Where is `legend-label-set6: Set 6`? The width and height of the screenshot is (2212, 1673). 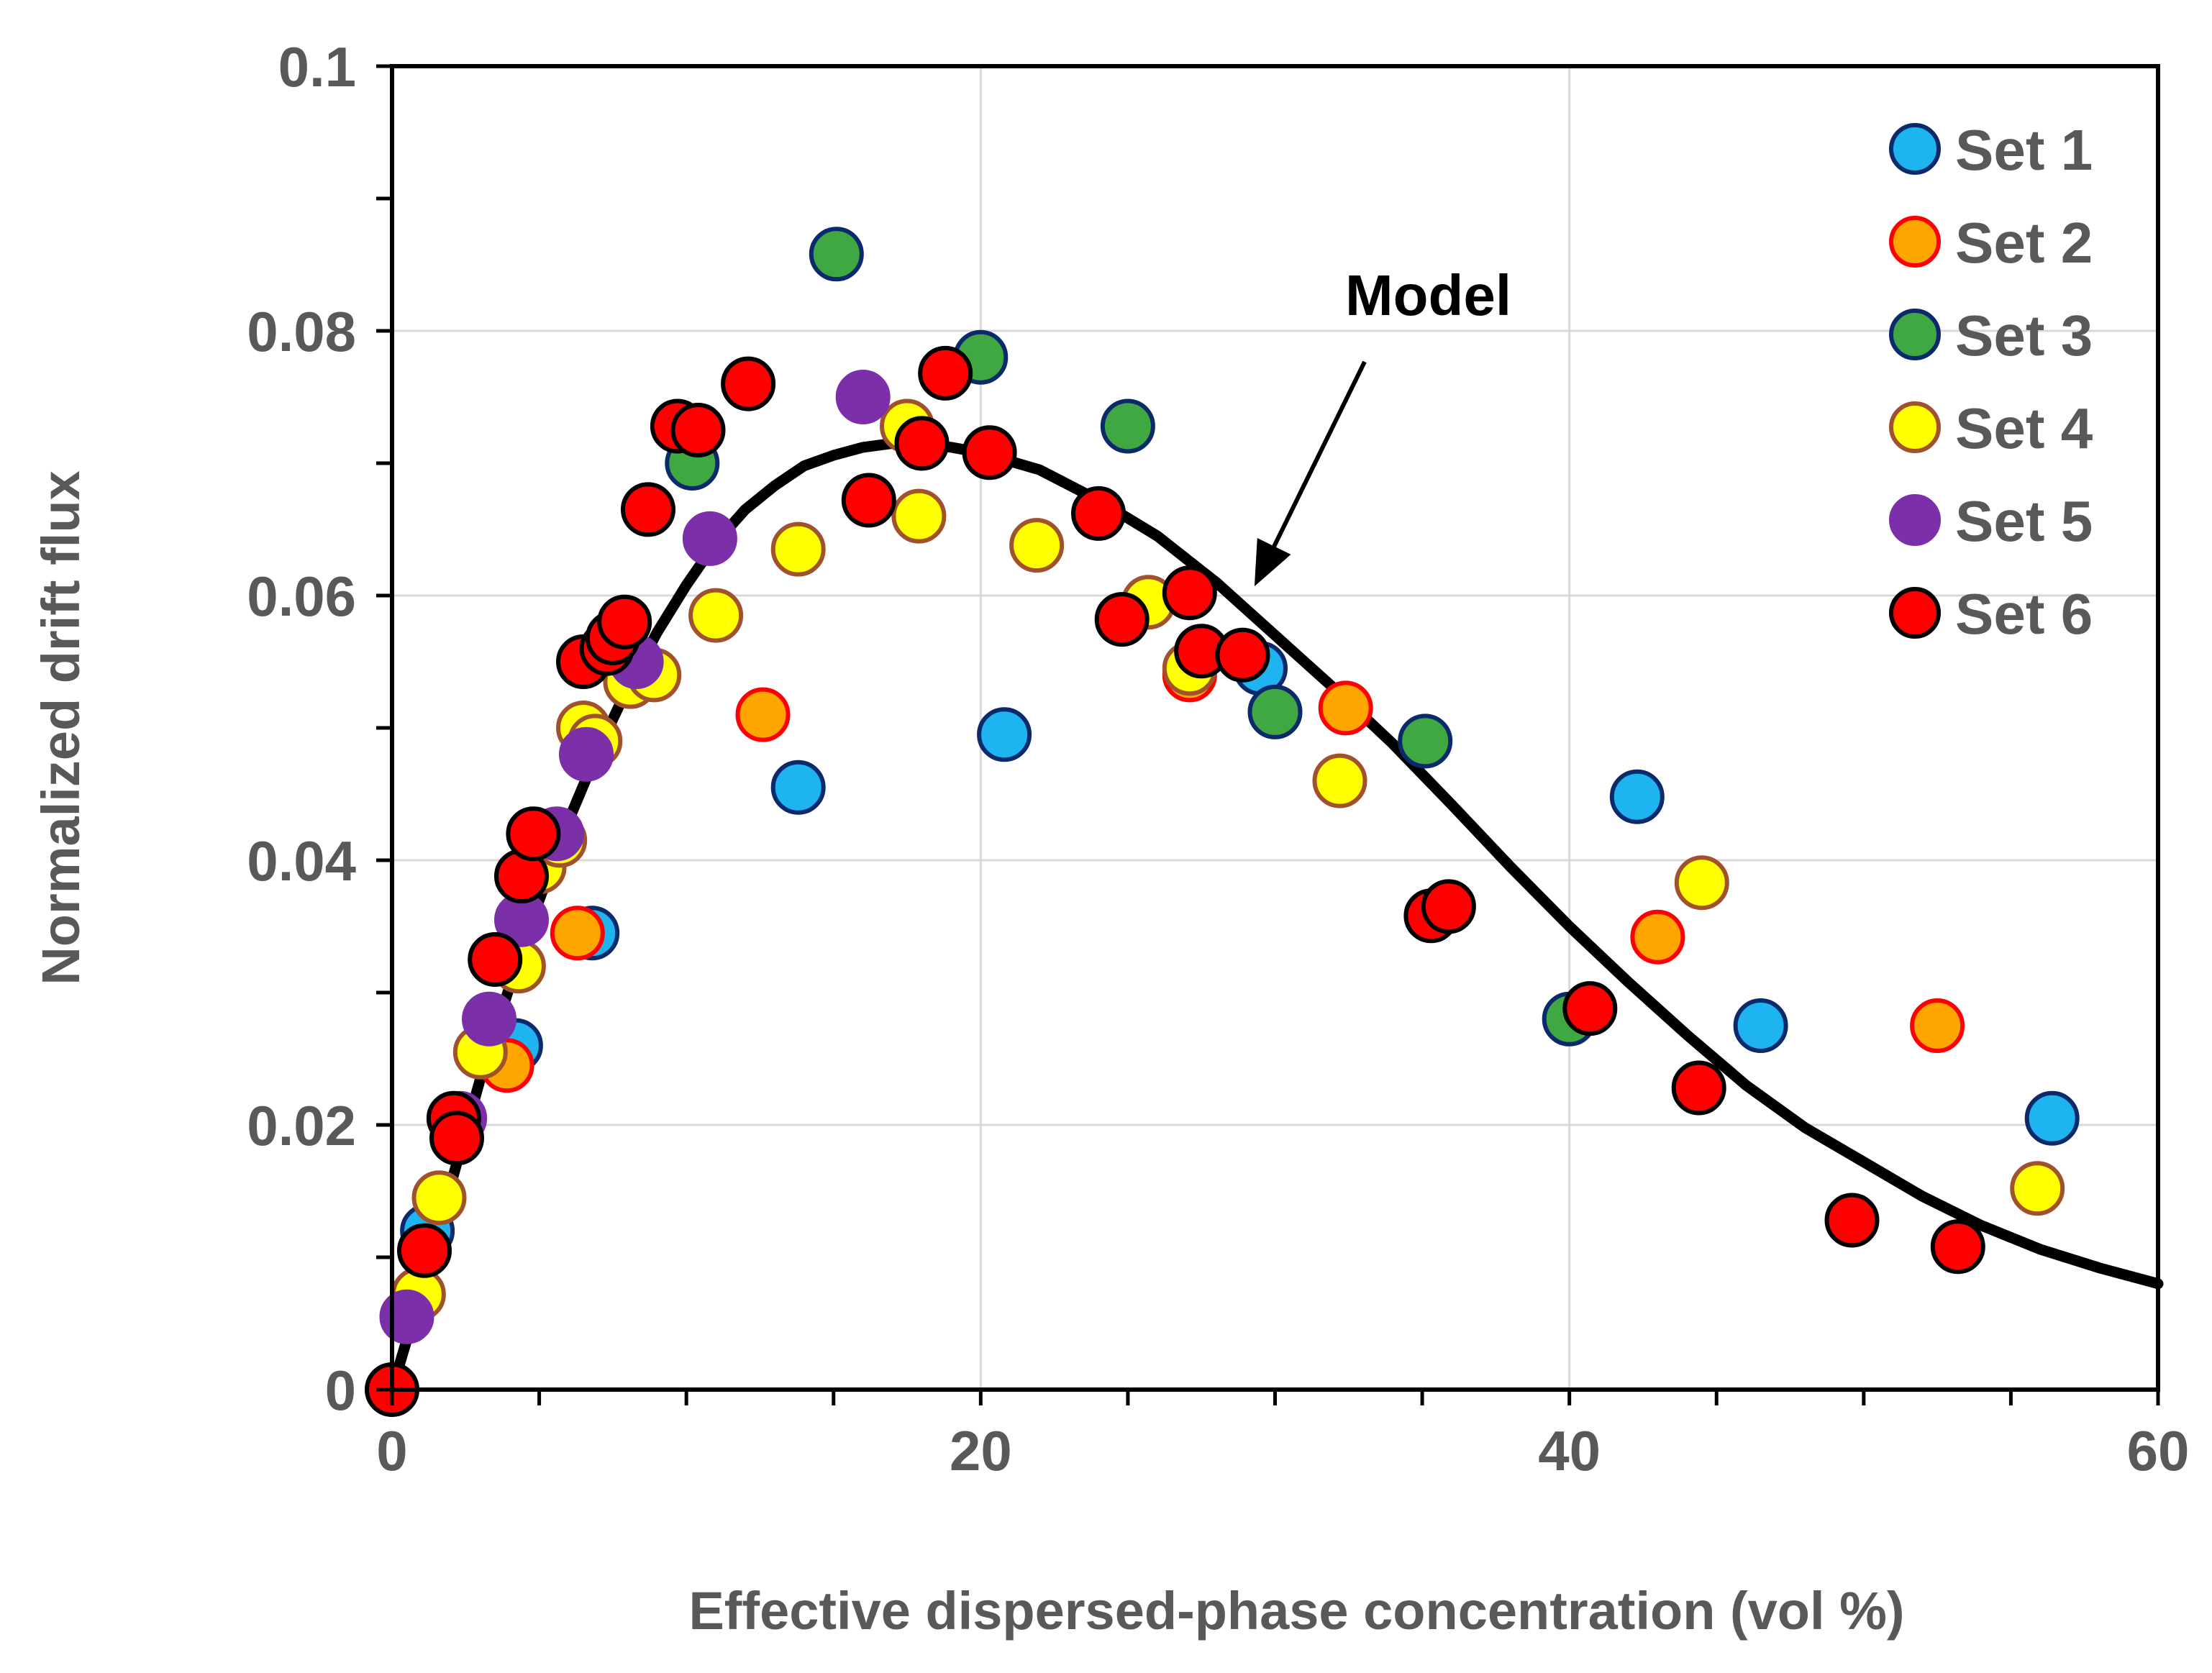
legend-label-set6: Set 6 is located at coordinates (2024, 614).